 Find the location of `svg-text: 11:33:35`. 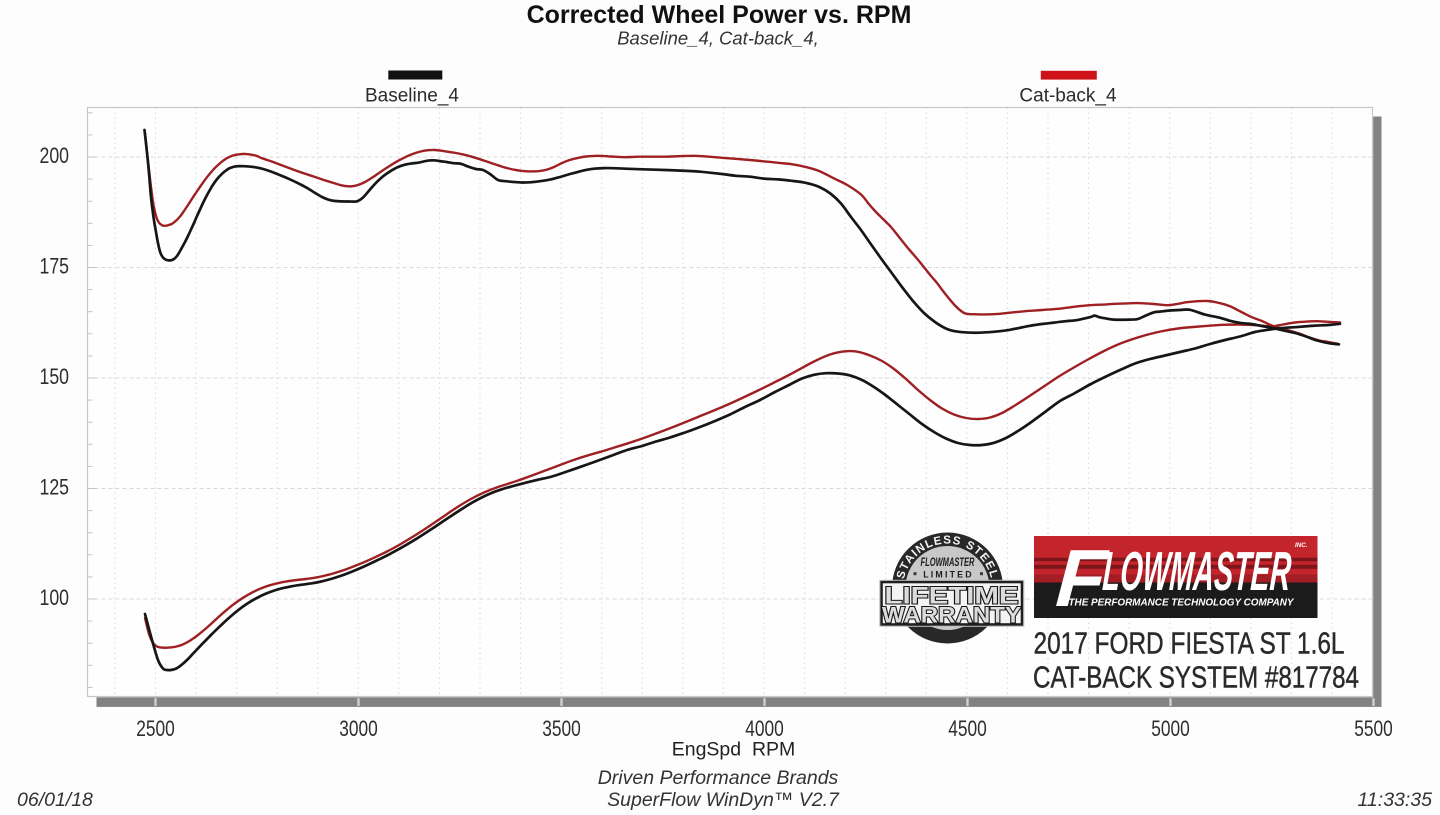

svg-text: 11:33:35 is located at coordinates (1395, 799).